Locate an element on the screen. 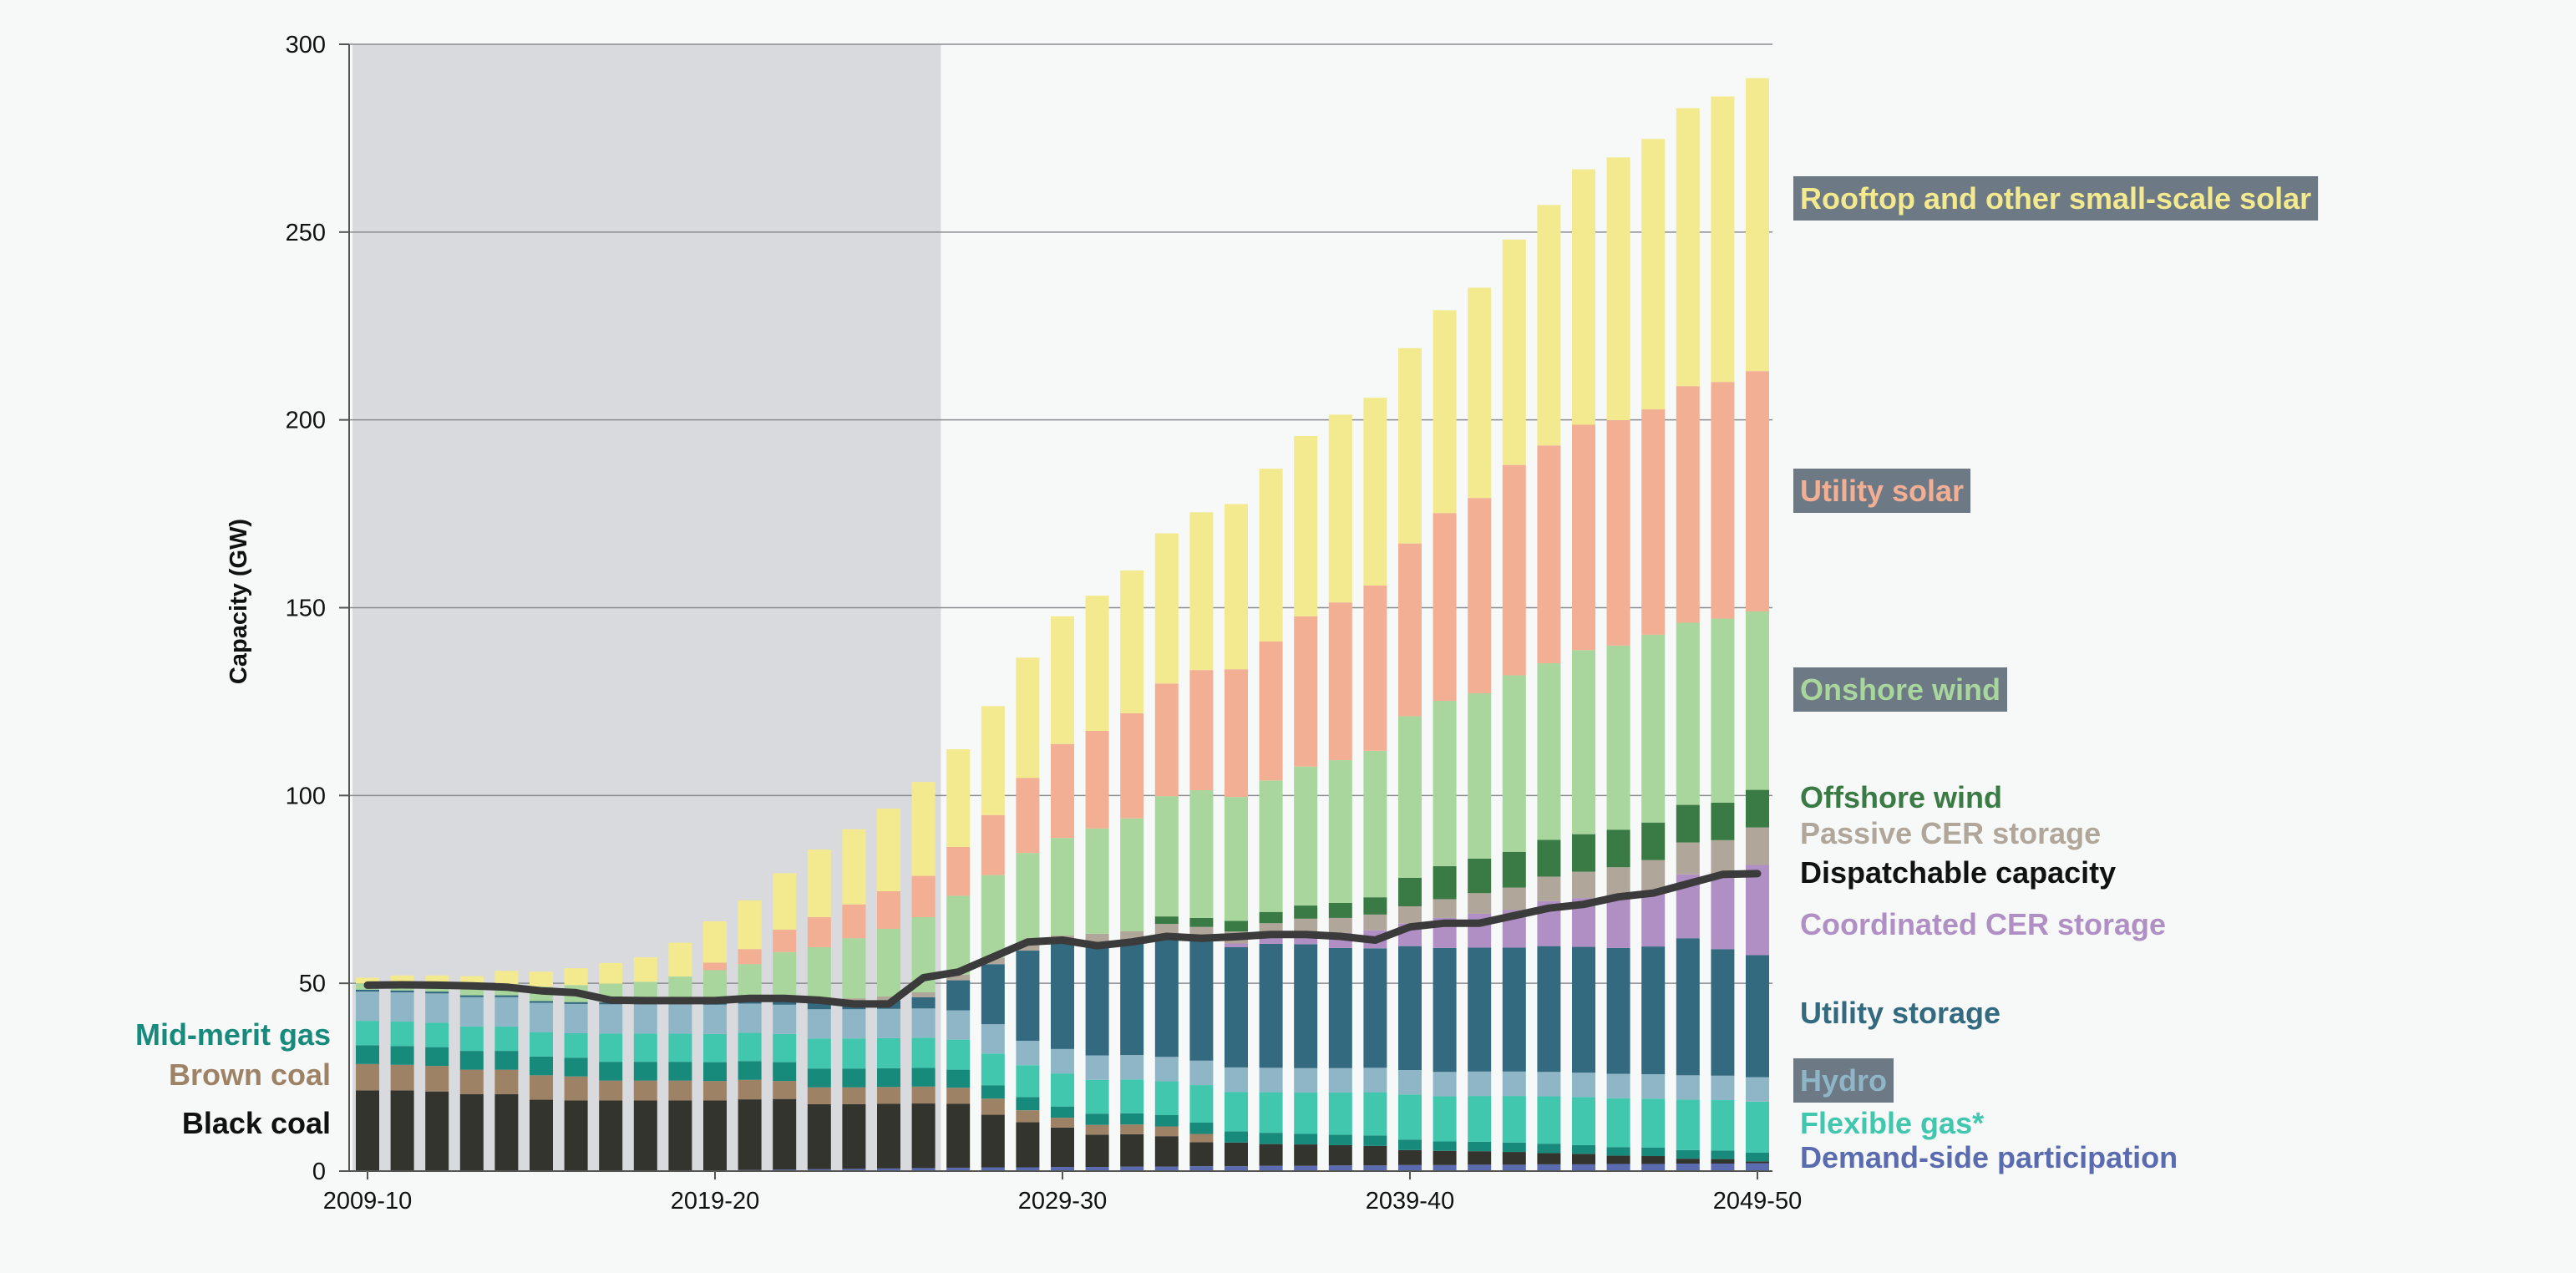 The height and width of the screenshot is (1273, 2576). label-flexible-gas: Flexible gas* is located at coordinates (1892, 1123).